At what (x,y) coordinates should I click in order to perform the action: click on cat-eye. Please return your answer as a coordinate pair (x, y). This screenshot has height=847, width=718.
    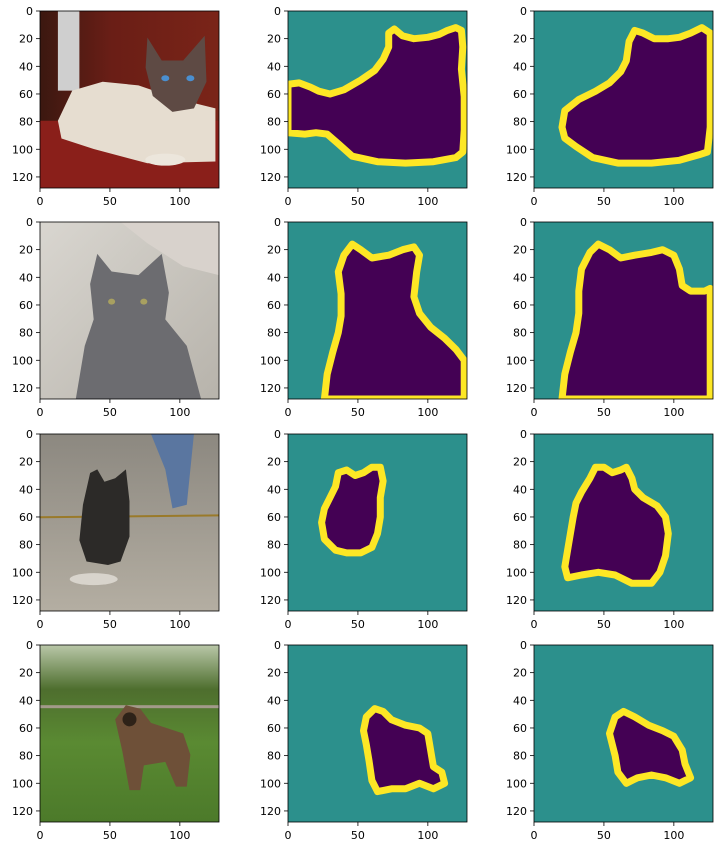
    Looking at the image, I should click on (165, 78).